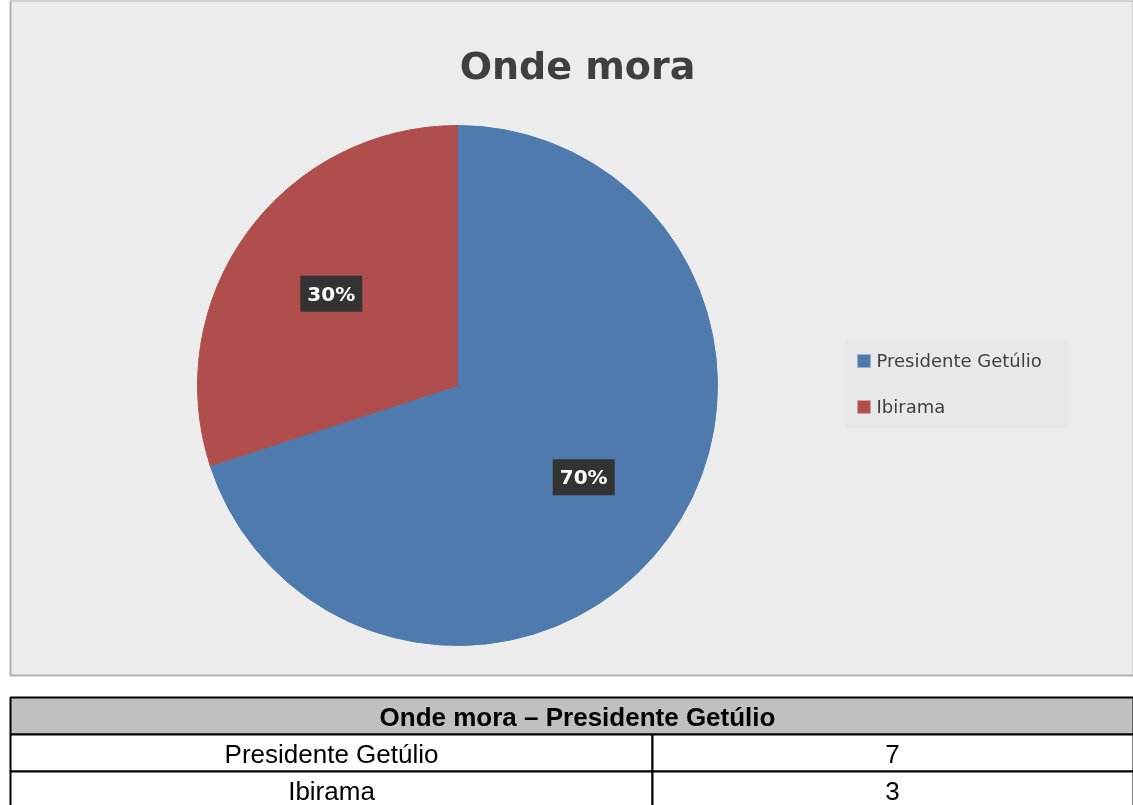 The image size is (1133, 805). What do you see at coordinates (332, 790) in the screenshot?
I see `text: Ibirama` at bounding box center [332, 790].